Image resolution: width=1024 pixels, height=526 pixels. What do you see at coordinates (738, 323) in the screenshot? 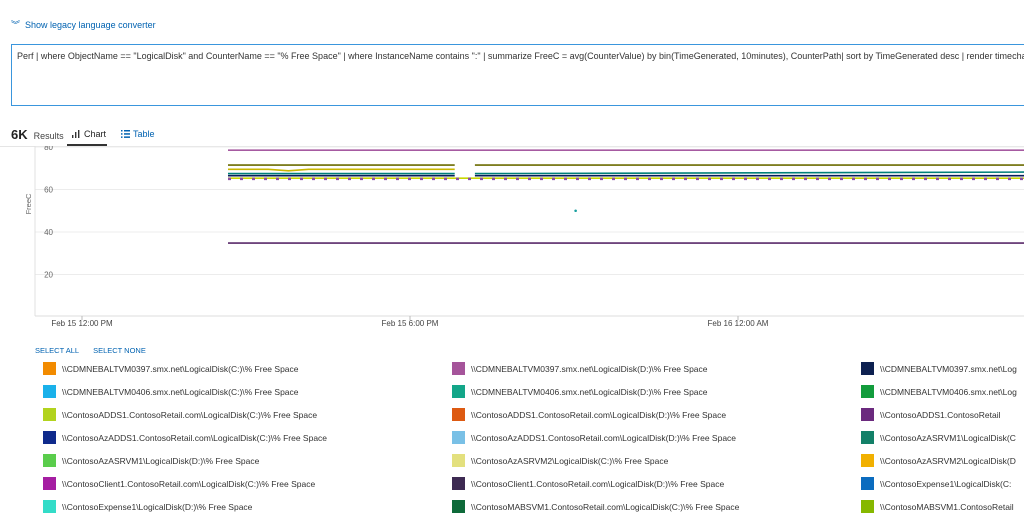
I see `x-tick-label: Feb 16 12:00 AM` at bounding box center [738, 323].